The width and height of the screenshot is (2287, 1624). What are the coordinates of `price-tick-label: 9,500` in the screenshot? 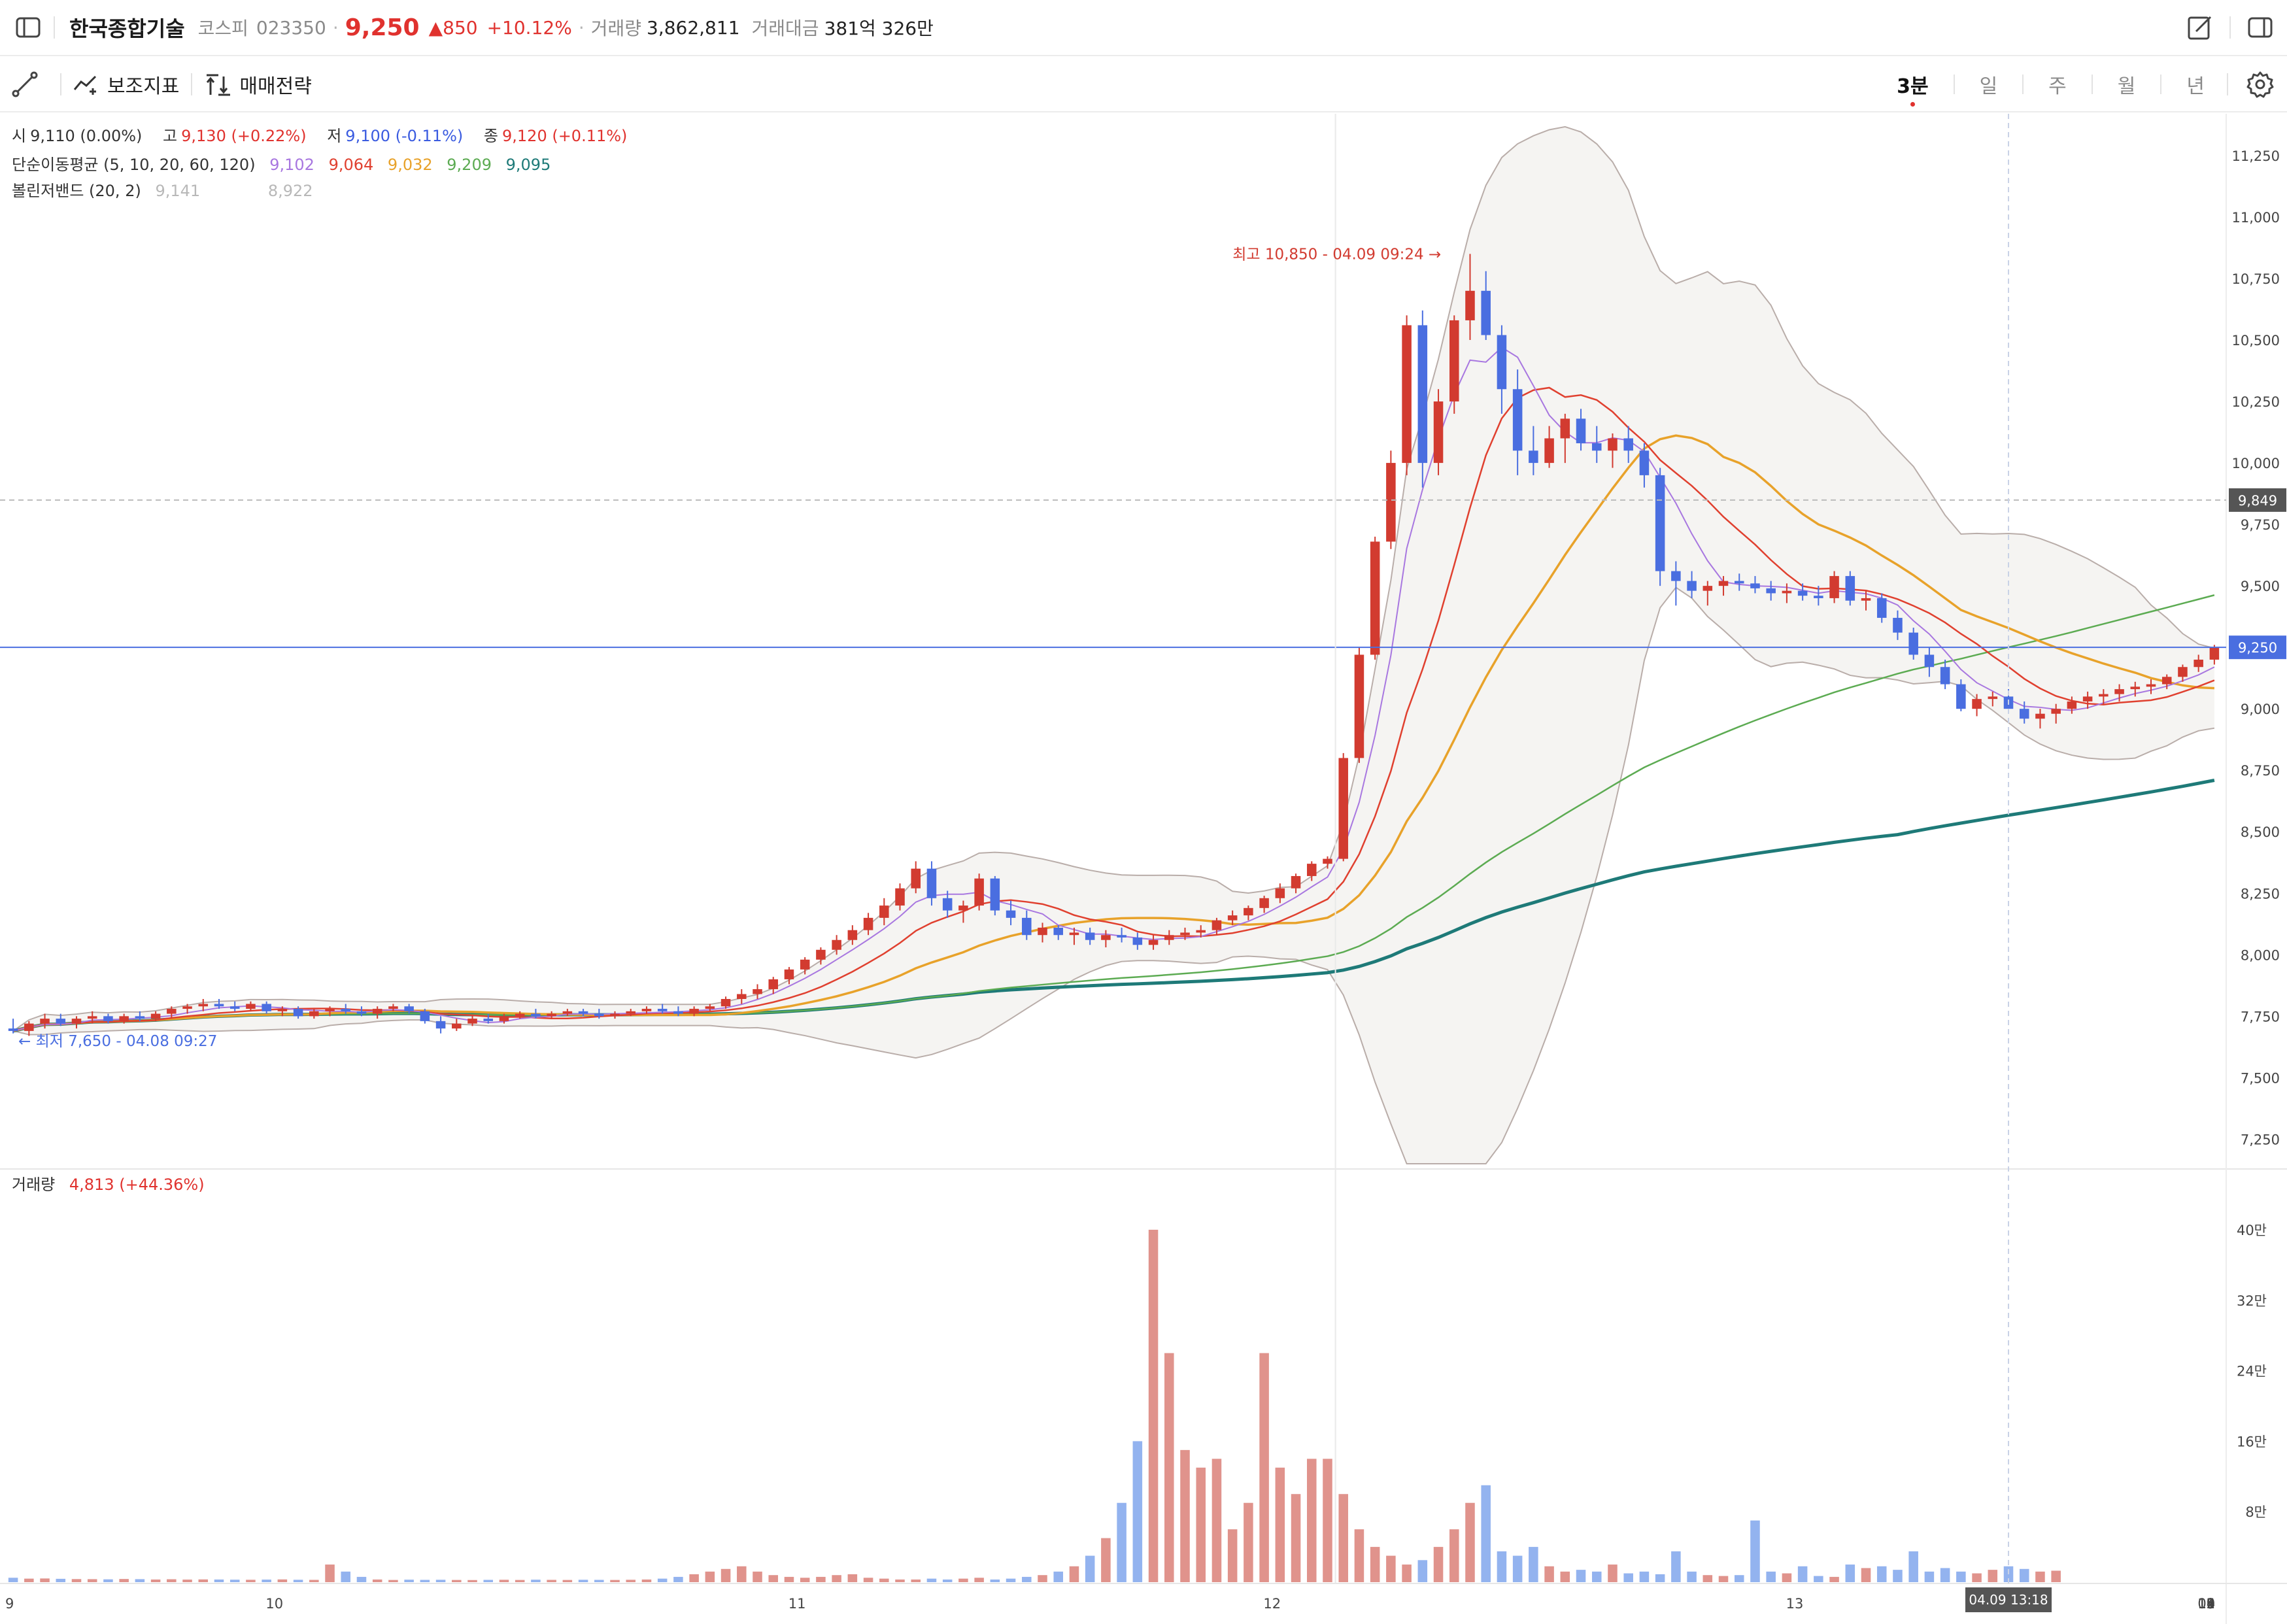 It's located at (2260, 586).